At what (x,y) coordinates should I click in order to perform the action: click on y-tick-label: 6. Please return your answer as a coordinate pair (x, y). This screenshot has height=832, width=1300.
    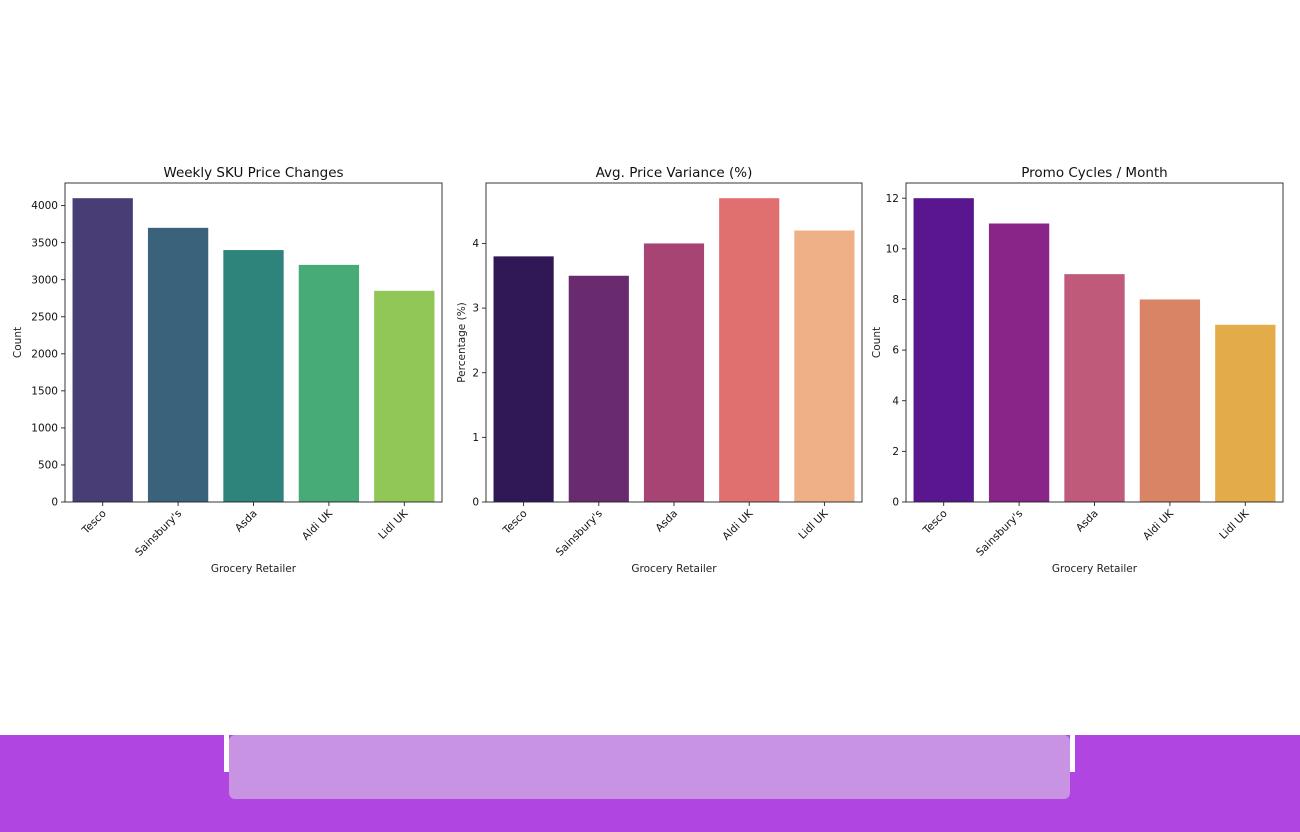
    Looking at the image, I should click on (895, 351).